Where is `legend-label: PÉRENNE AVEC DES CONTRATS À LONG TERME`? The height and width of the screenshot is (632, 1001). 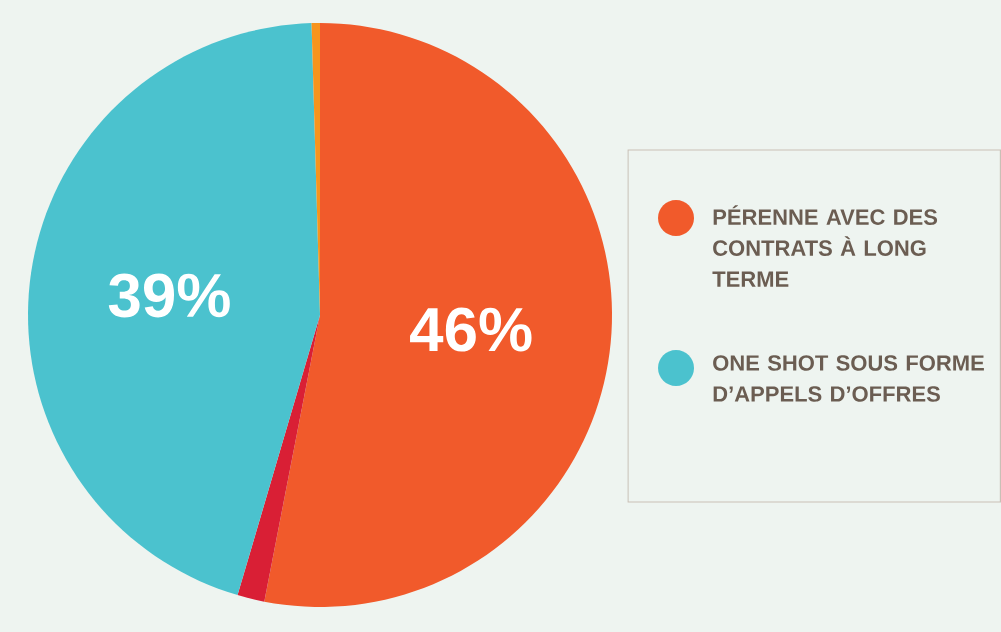 legend-label: PÉRENNE AVEC DES CONTRATS À LONG TERME is located at coordinates (825, 246).